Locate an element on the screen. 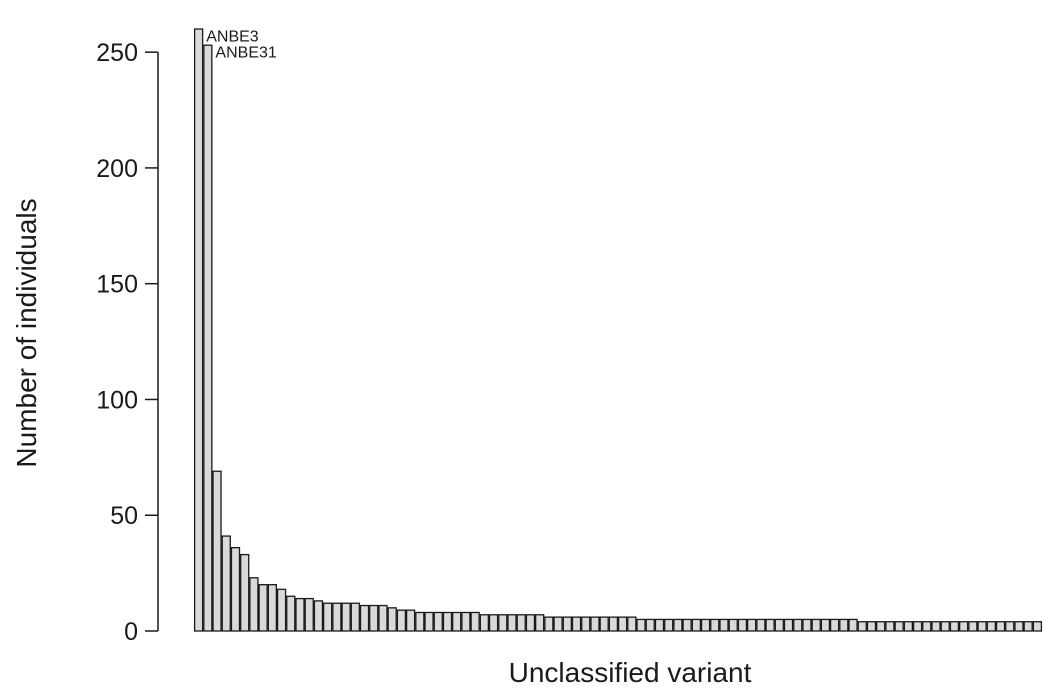 This screenshot has width=1047, height=689. y-tick-label: 250 is located at coordinates (117, 53).